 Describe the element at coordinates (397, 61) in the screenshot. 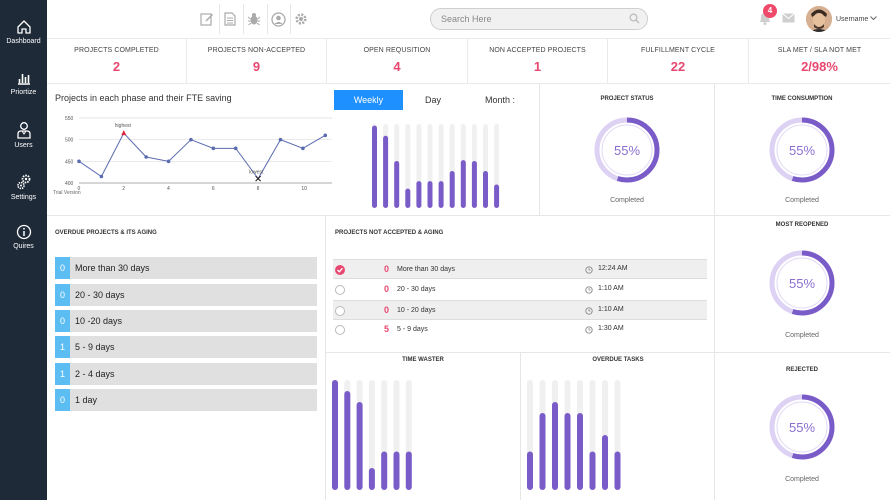

I see `stat-open-requisition: OPEN REQUSITION 4` at that location.